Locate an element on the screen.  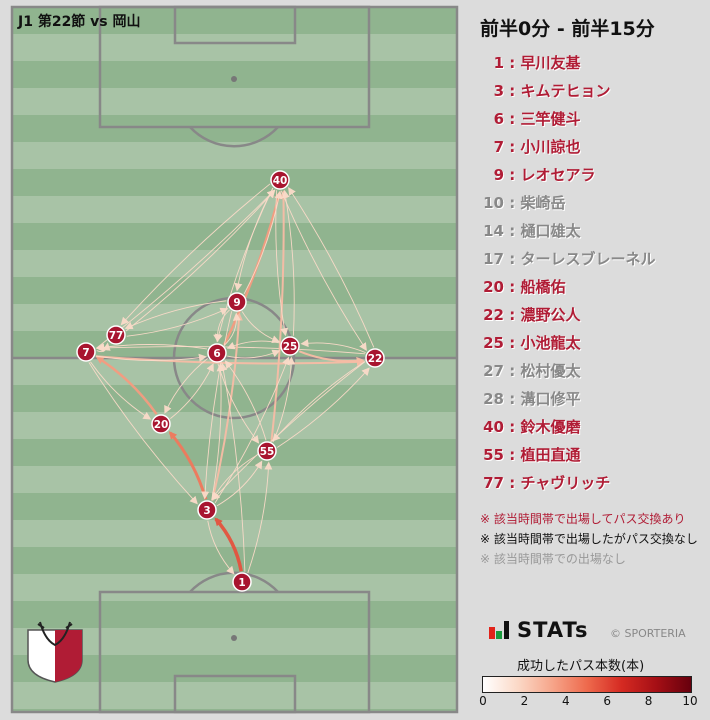
player-item: 7 : 小川諒也 is located at coordinates (567, 150).